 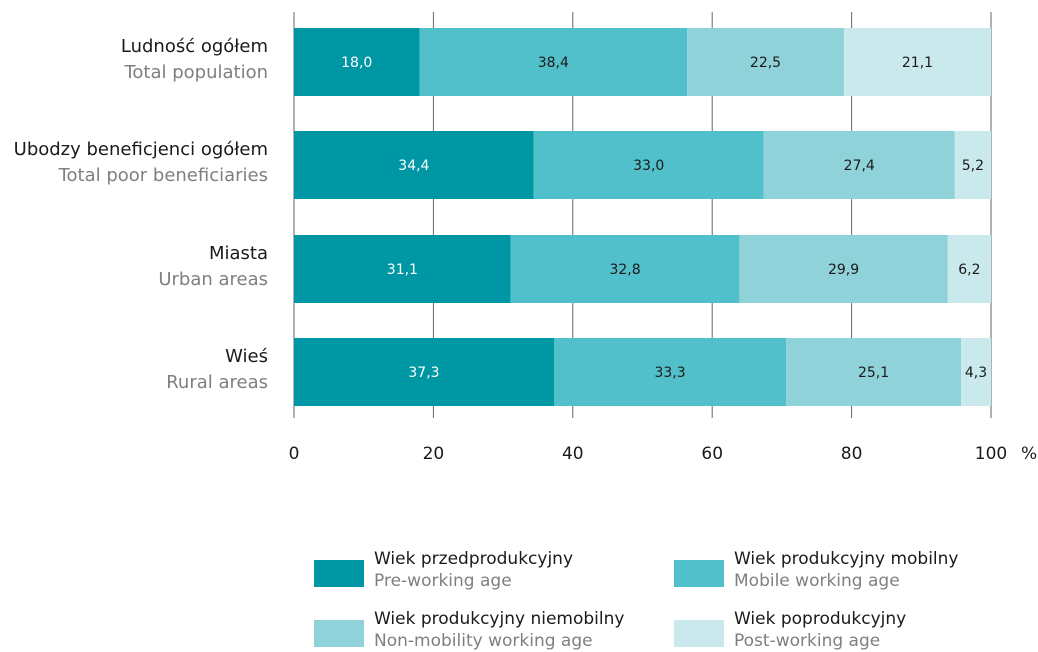 What do you see at coordinates (852, 454) in the screenshot?
I see `x-tick-label: 80` at bounding box center [852, 454].